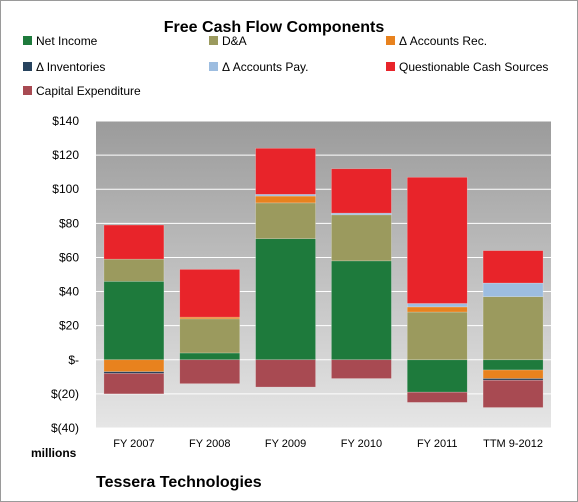 This screenshot has width=578, height=502. Describe the element at coordinates (67, 41) in the screenshot. I see `legend-label: Net Income` at that location.